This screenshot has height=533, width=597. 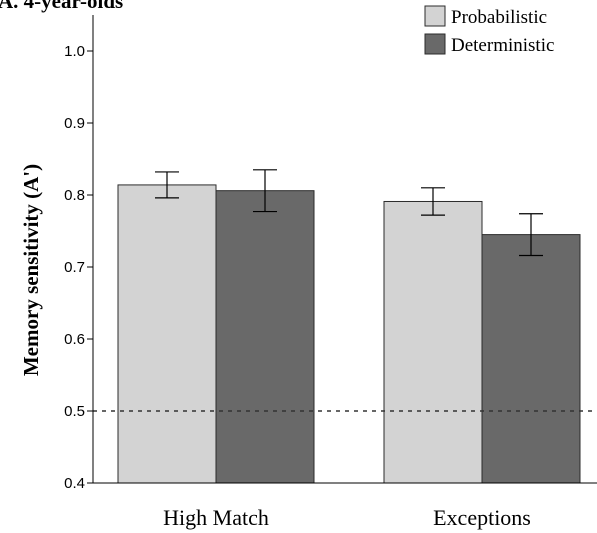 I want to click on y-axis-ticks: 0.4 0.5 0.6 0.7 0.8 0.9 1.0, so click(x=78, y=267).